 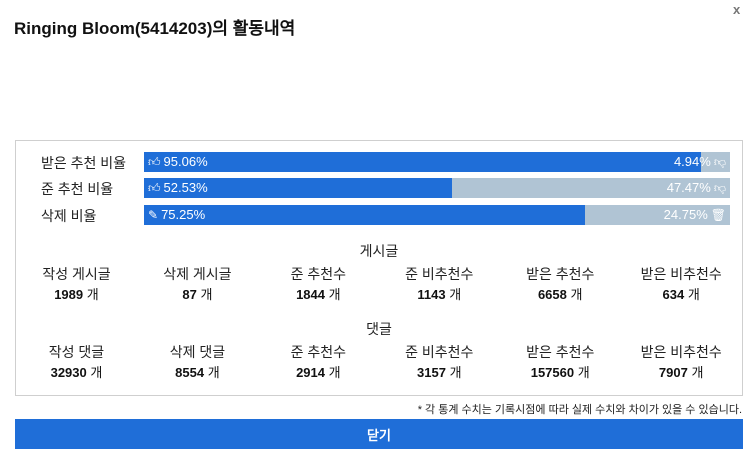 I want to click on ratio-left-value: 75.25%, so click(x=183, y=214).